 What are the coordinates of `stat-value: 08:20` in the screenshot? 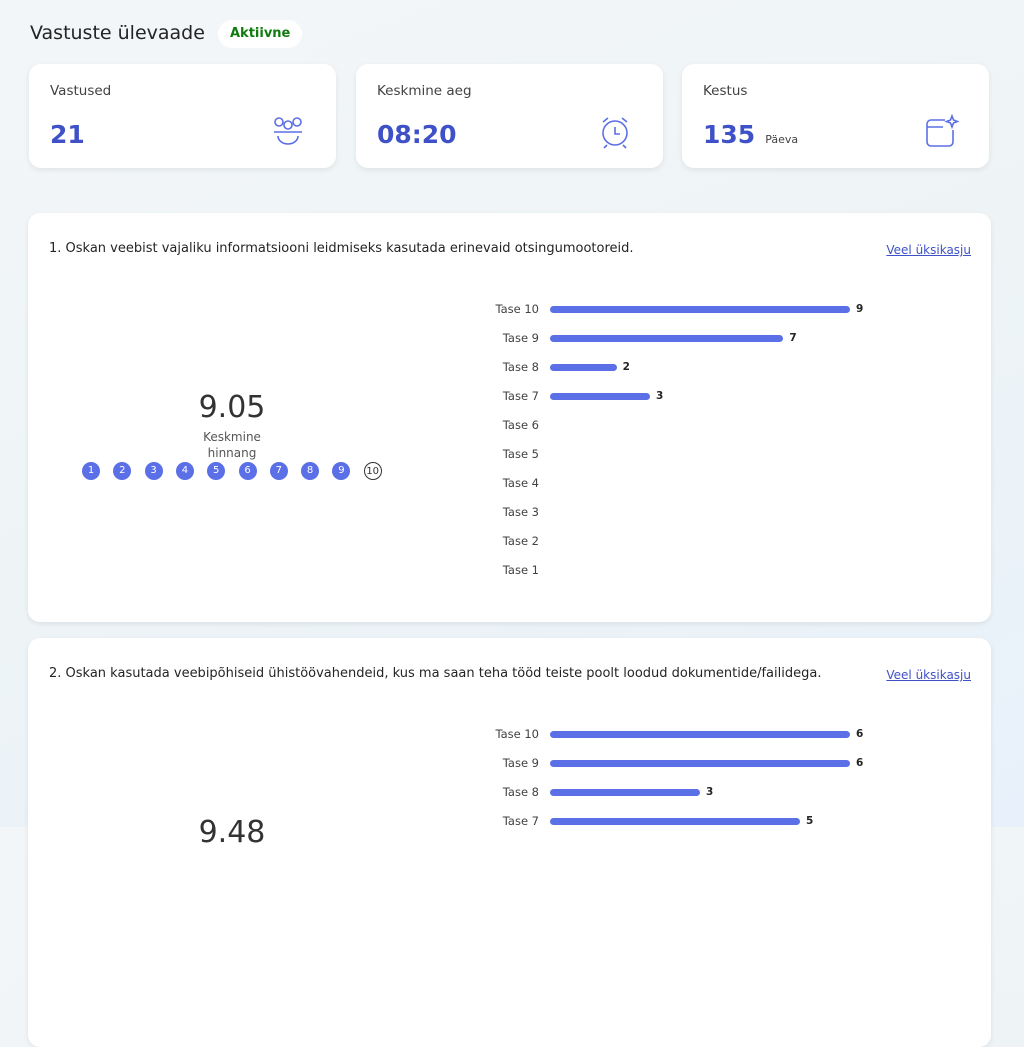 It's located at (417, 134).